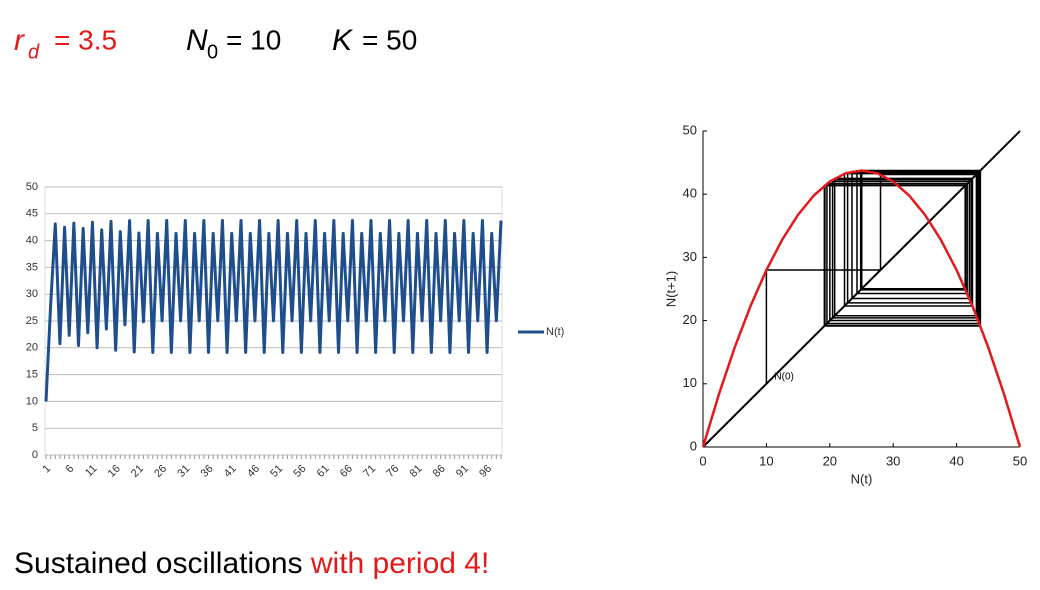 This screenshot has width=1040, height=590. I want to click on x-tick-label: 56, so click(299, 471).